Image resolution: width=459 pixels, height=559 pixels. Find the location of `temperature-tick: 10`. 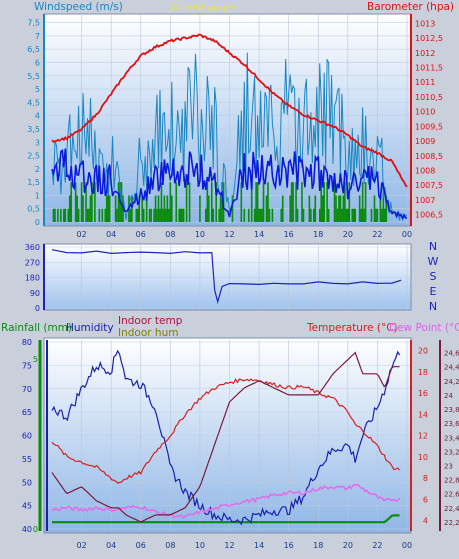

temperature-tick: 10 is located at coordinates (423, 457).